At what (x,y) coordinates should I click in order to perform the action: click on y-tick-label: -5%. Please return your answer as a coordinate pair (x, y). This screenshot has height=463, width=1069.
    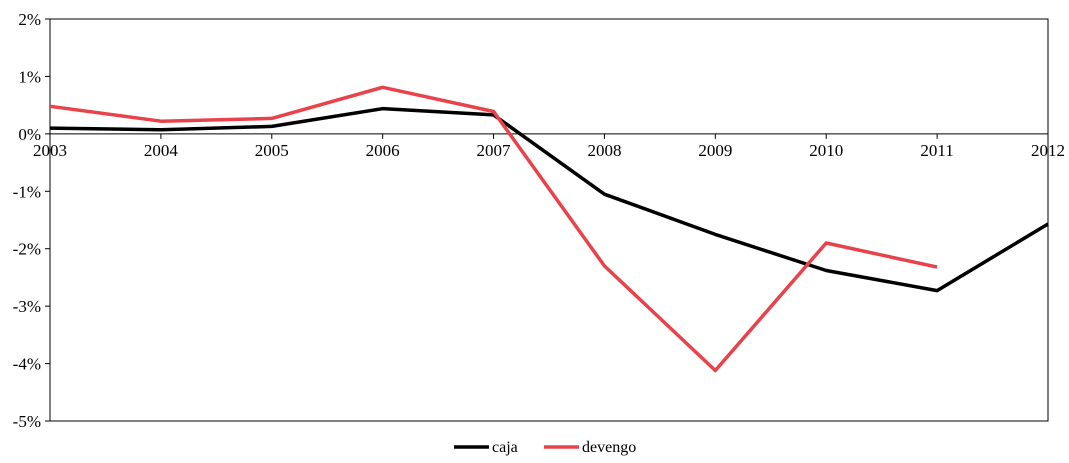
    Looking at the image, I should click on (27, 421).